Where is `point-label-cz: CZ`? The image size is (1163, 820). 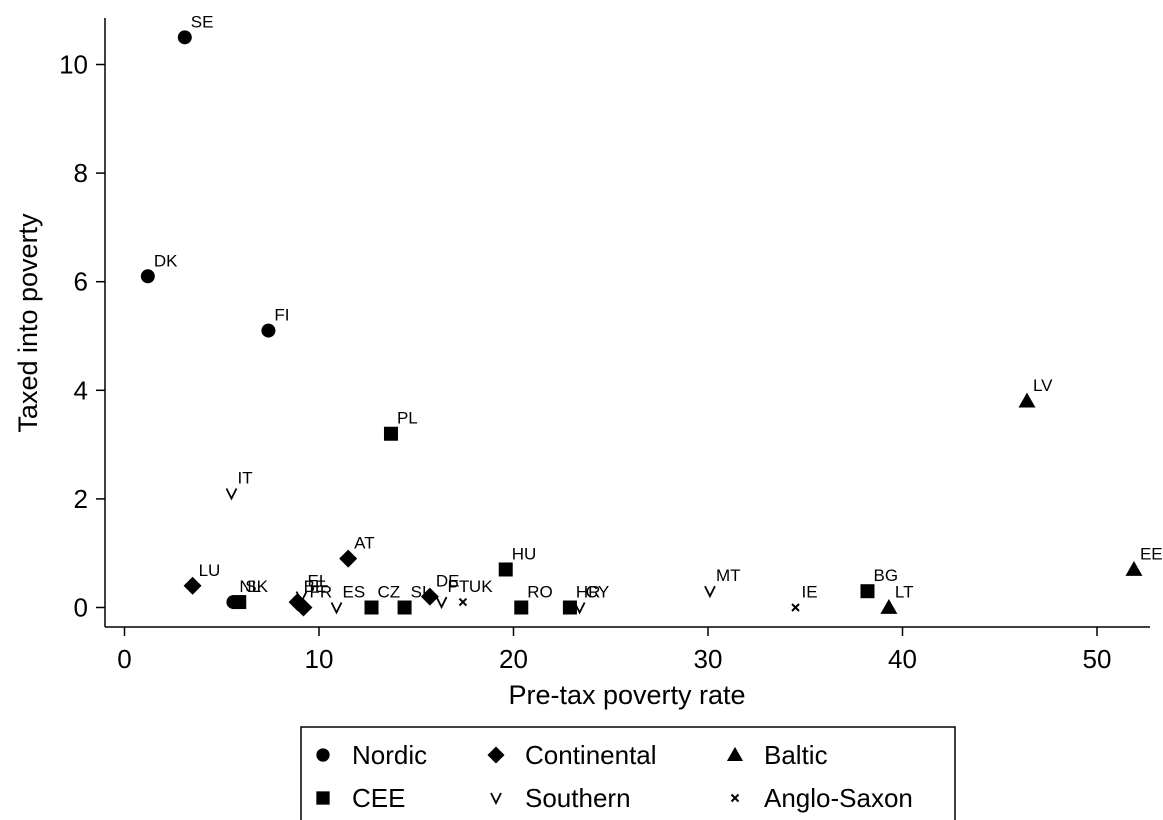 point-label-cz: CZ is located at coordinates (389, 592).